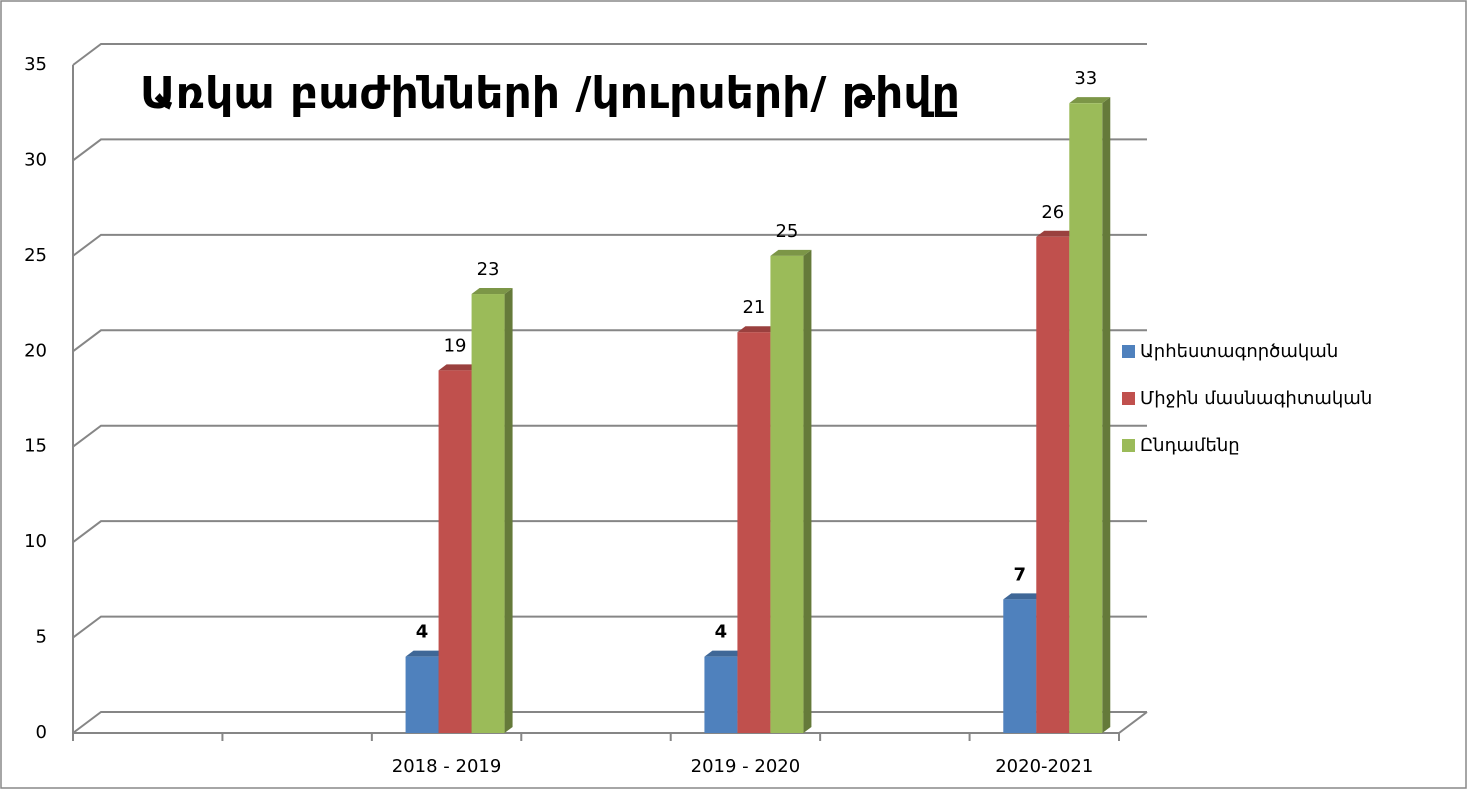  What do you see at coordinates (35, 255) in the screenshot?
I see `y-tick-label: 25` at bounding box center [35, 255].